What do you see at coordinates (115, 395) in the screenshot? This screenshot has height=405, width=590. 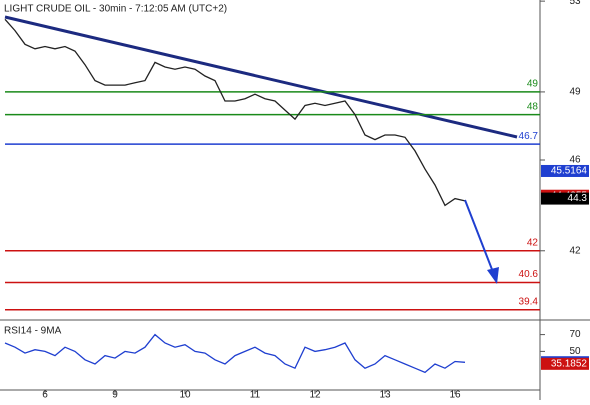 I see `x-tick-label: 9` at bounding box center [115, 395].